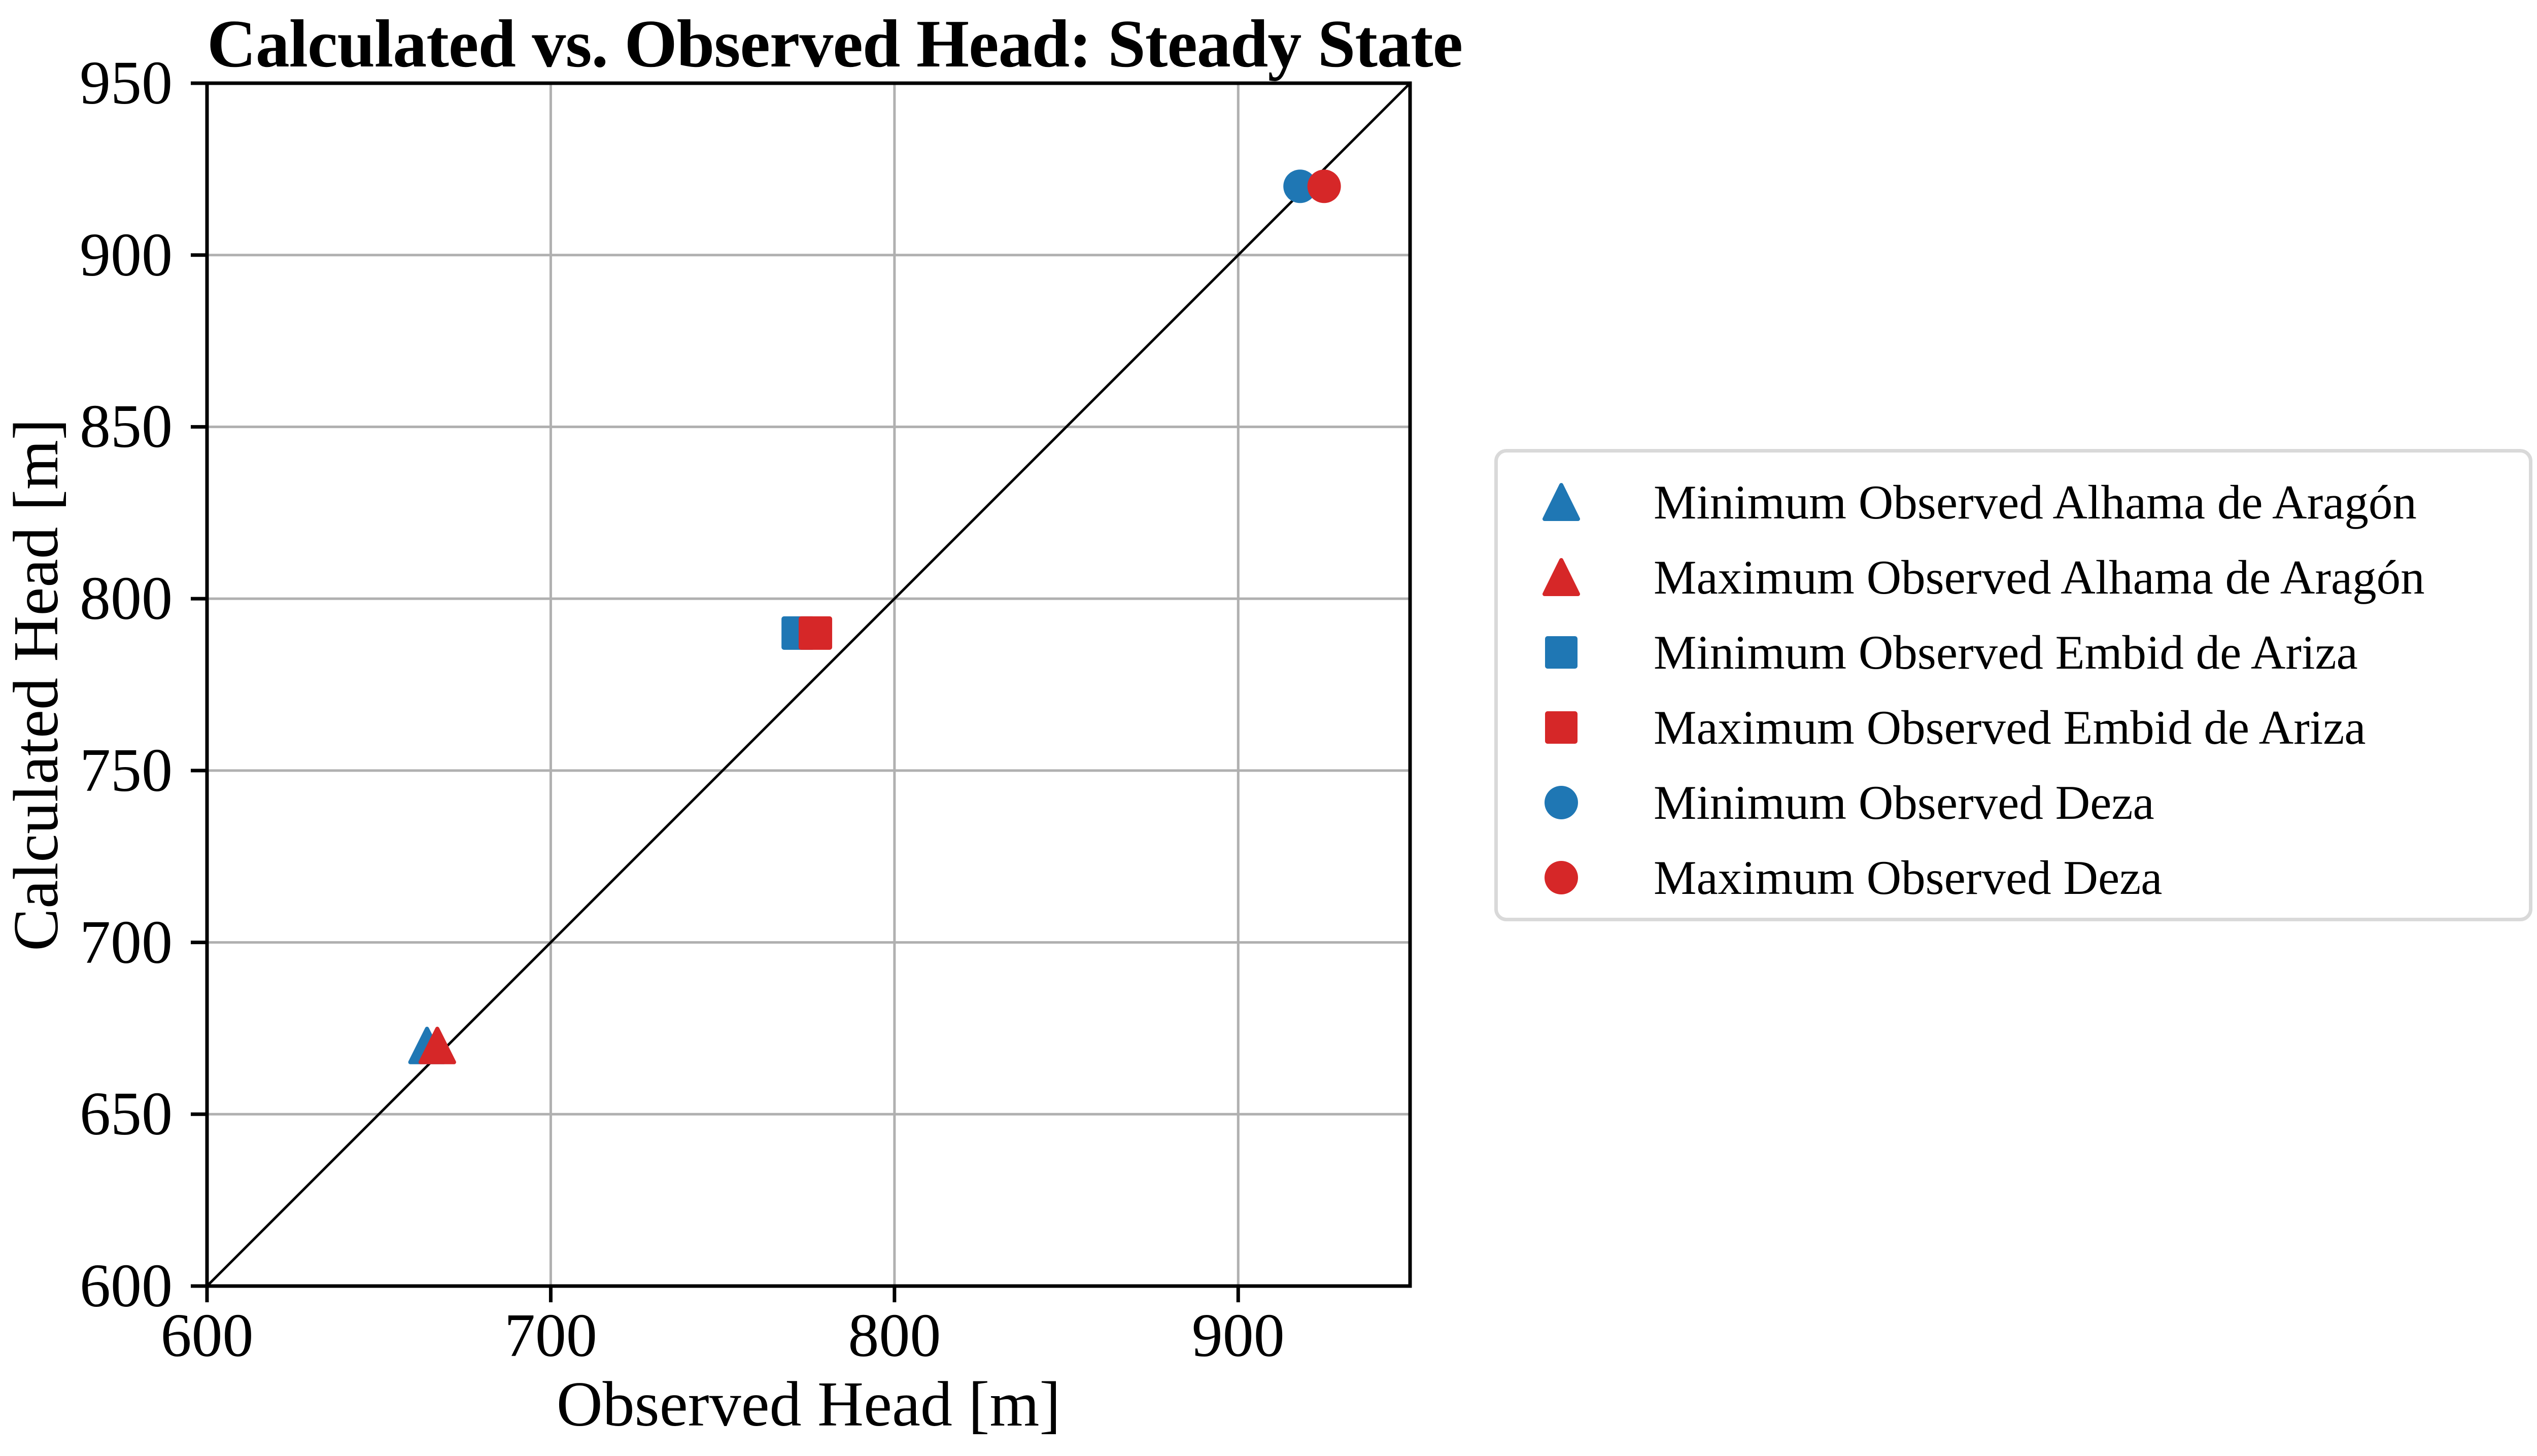 The height and width of the screenshot is (1456, 2537). I want to click on x-tick-label: 700, so click(550, 1336).